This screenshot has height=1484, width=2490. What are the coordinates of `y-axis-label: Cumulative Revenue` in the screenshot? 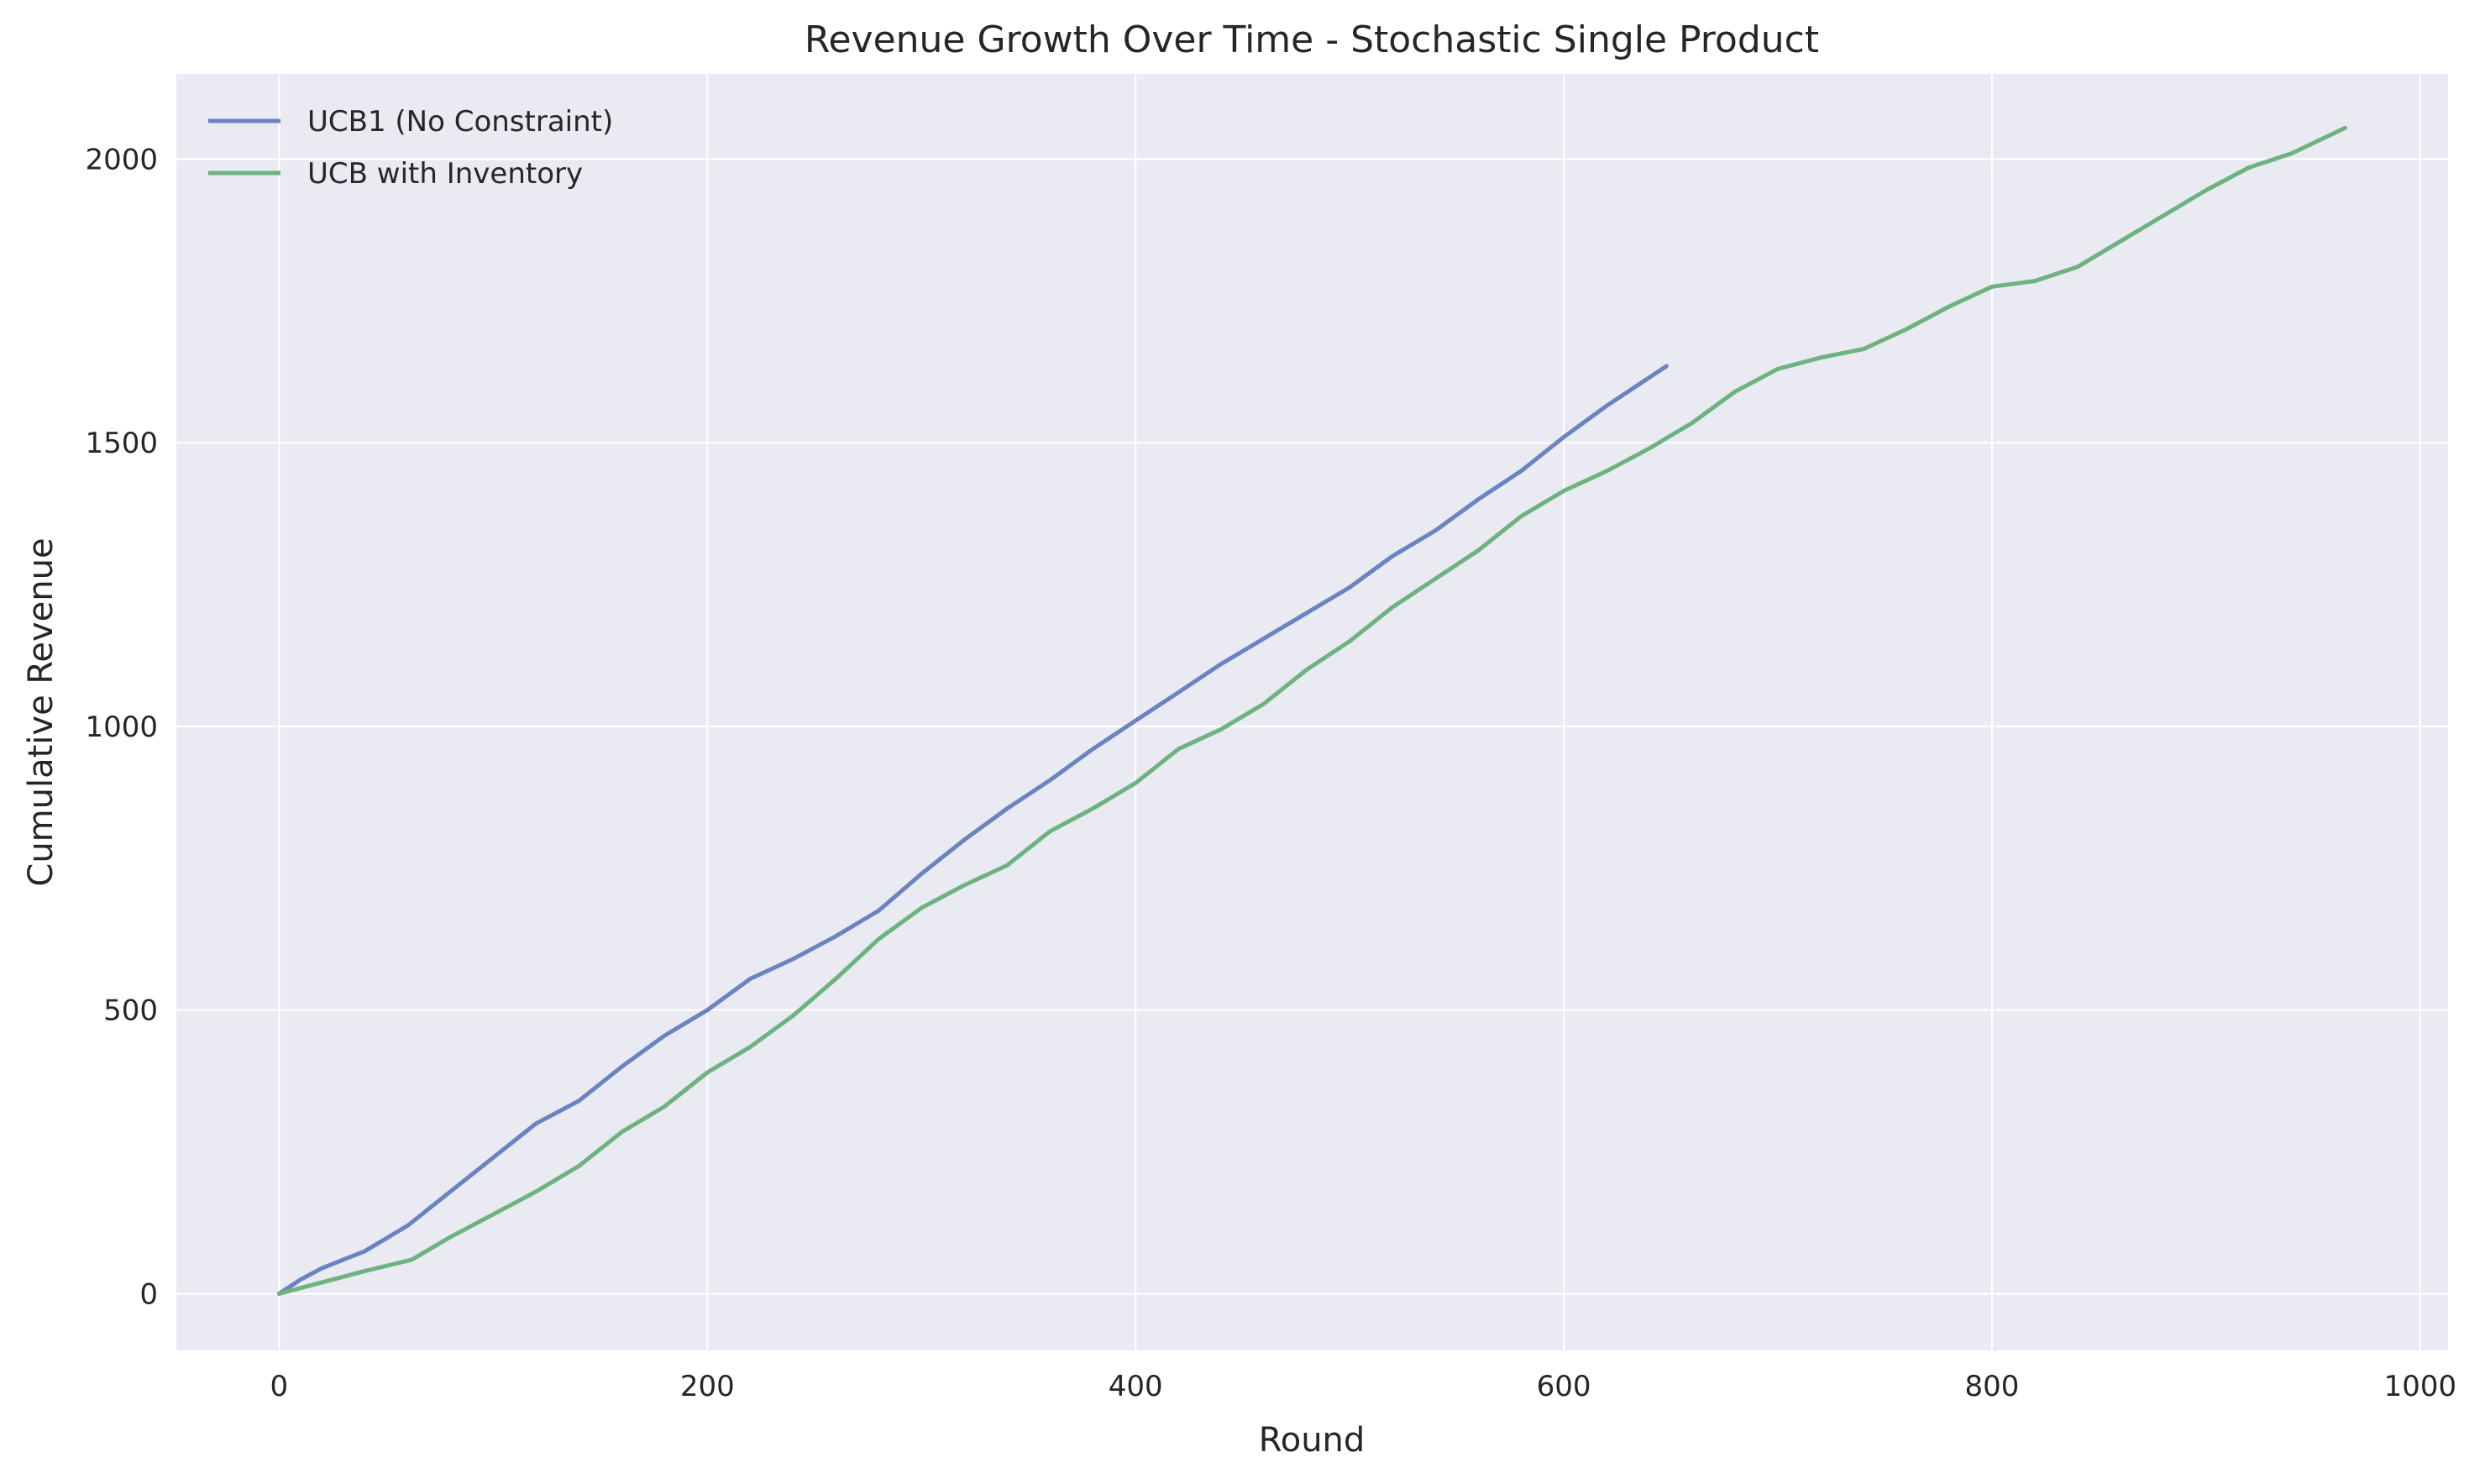 It's located at (41, 712).